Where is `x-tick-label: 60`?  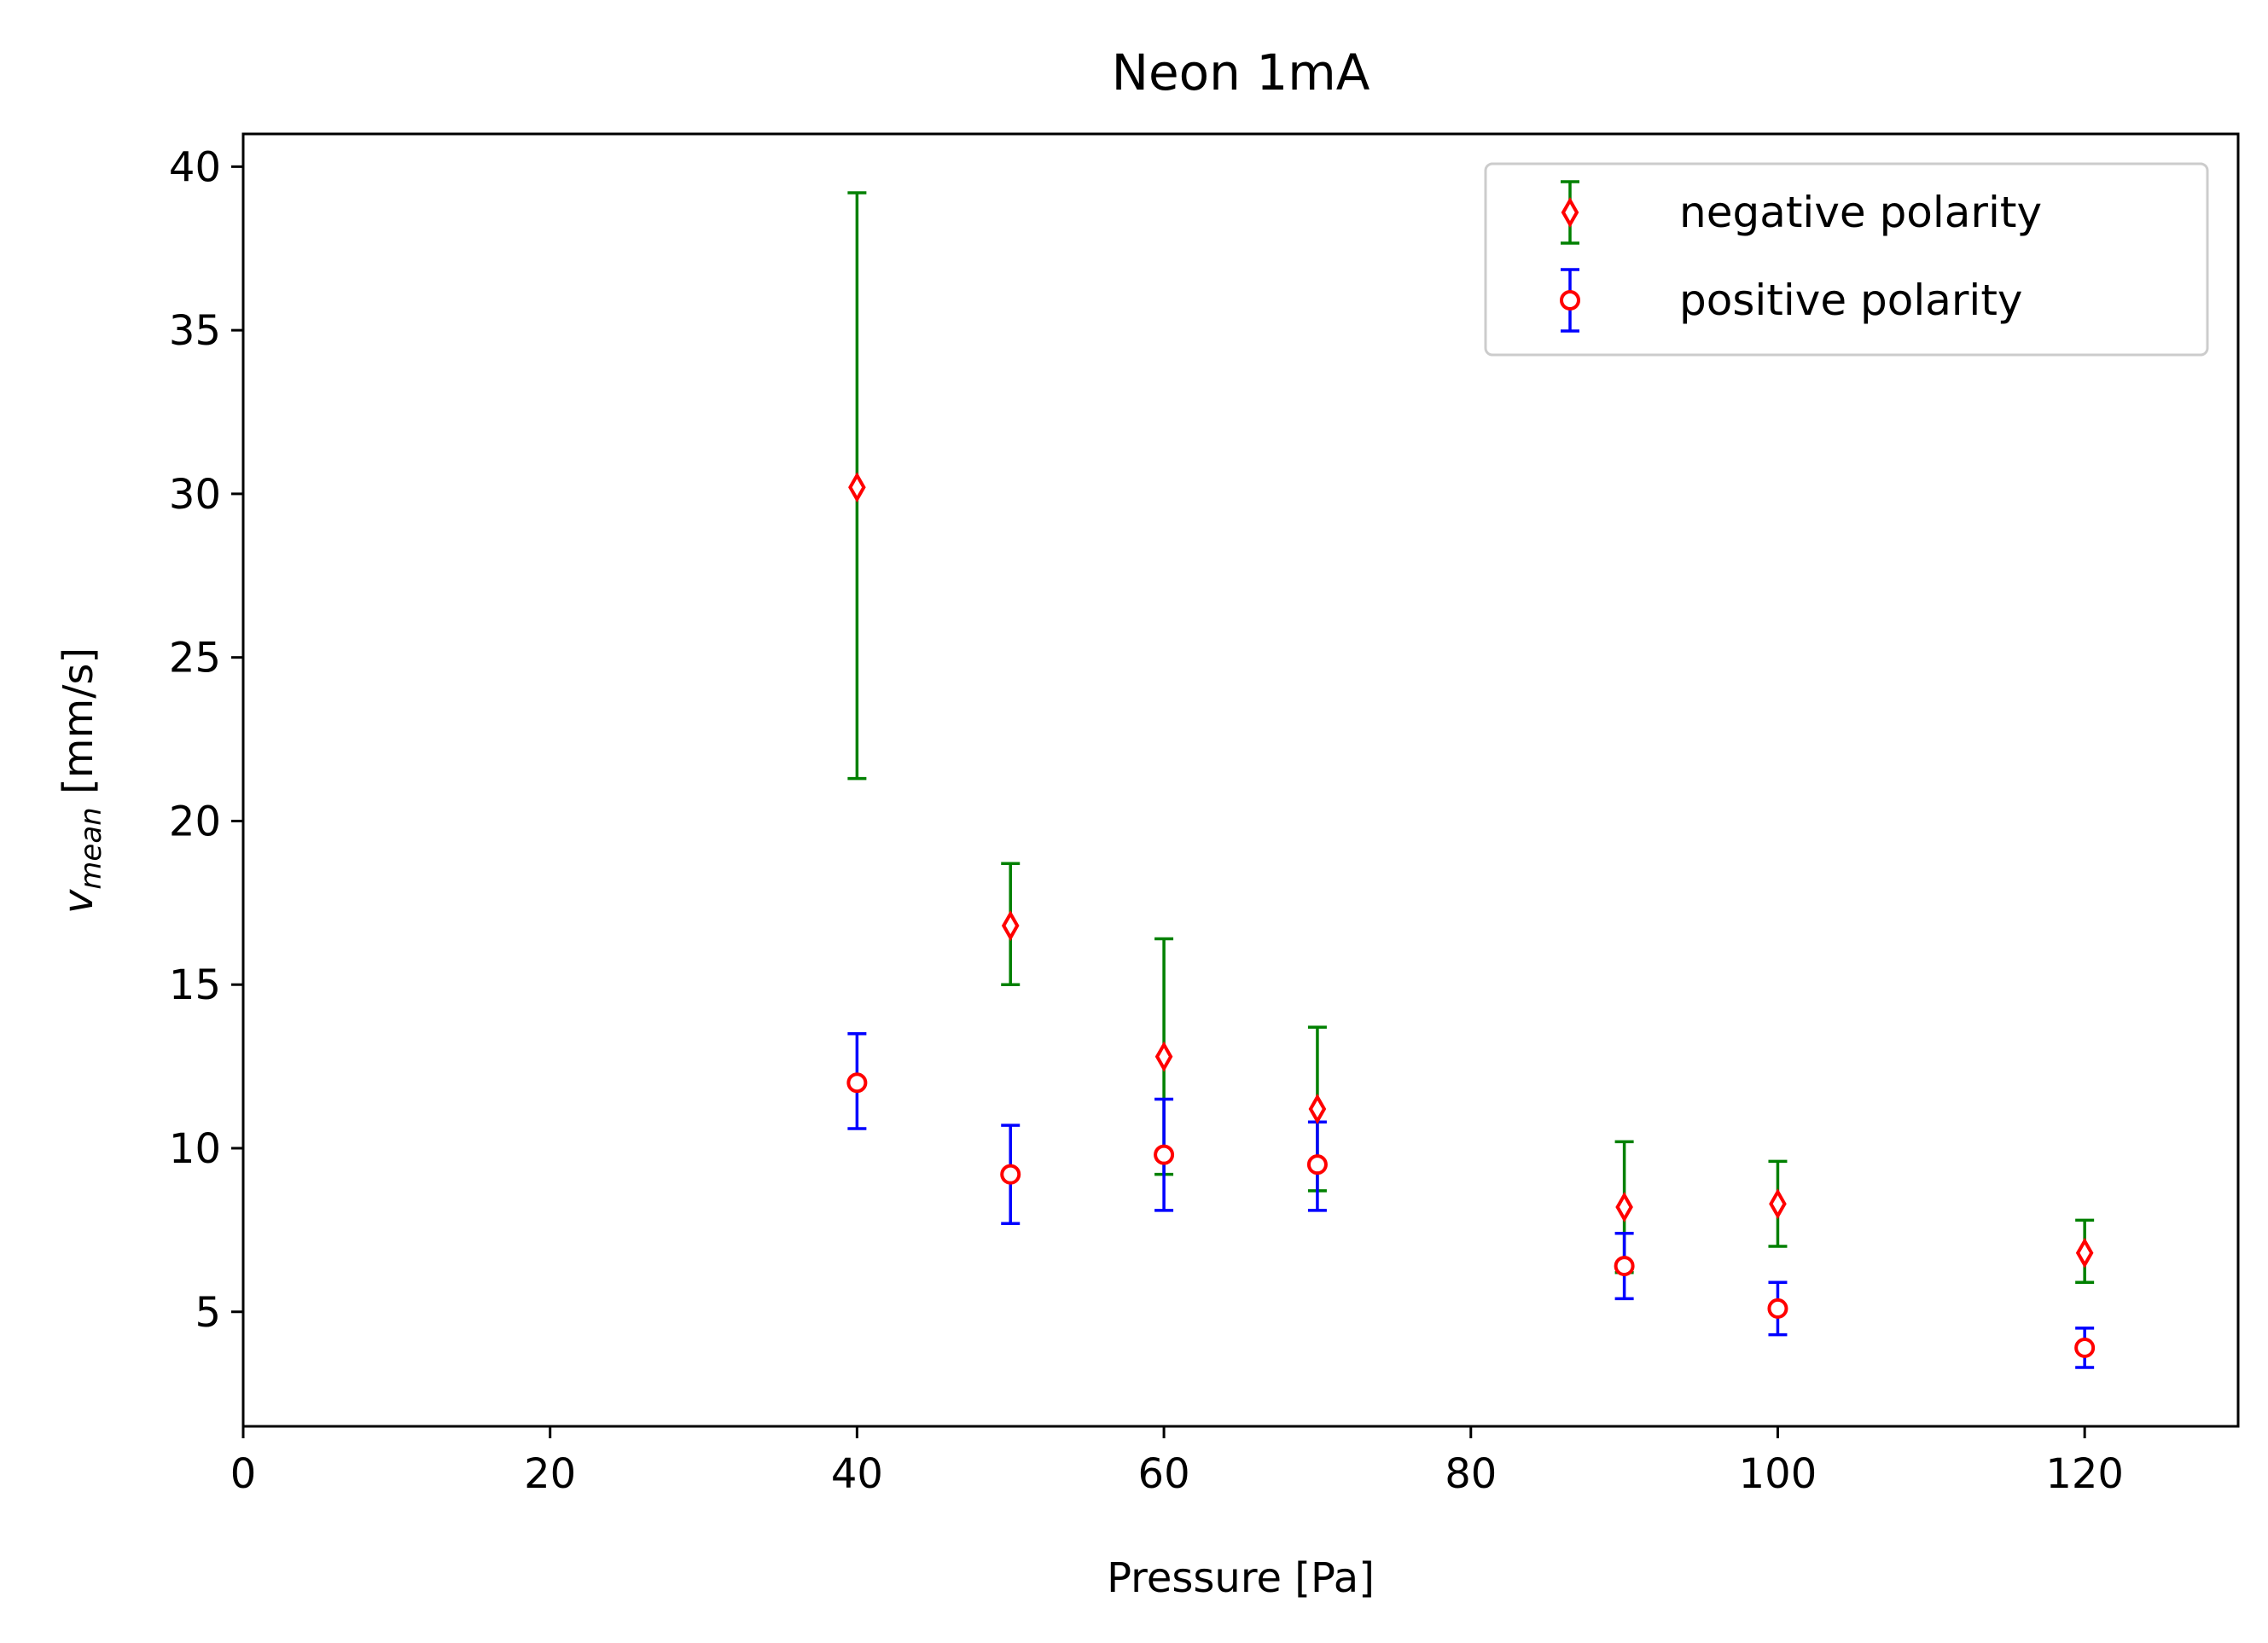 x-tick-label: 60 is located at coordinates (1164, 1474).